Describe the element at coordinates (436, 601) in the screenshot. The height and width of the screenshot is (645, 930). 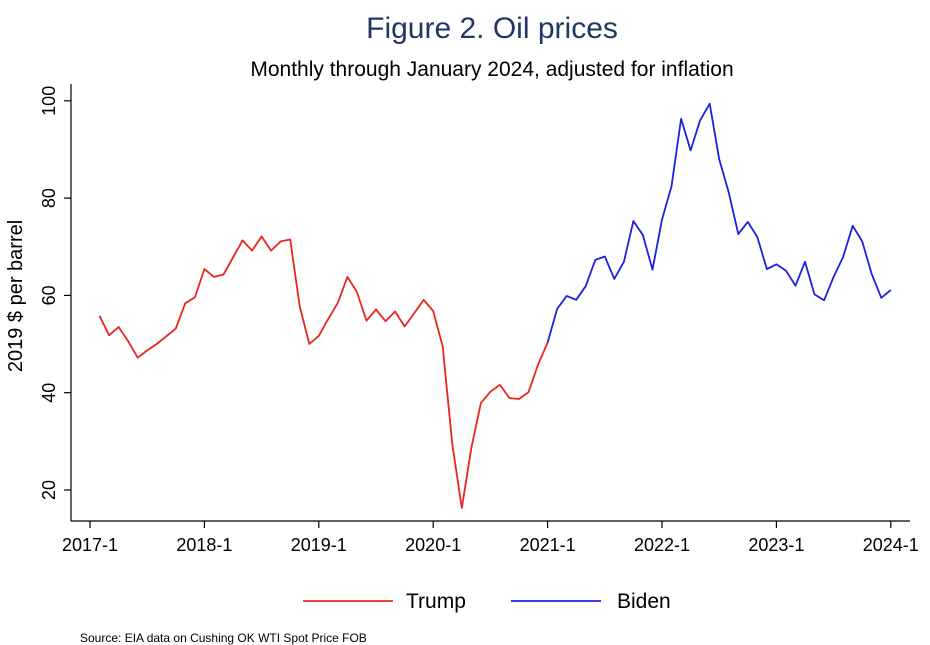
I see `legend-label-trump: Trump` at that location.